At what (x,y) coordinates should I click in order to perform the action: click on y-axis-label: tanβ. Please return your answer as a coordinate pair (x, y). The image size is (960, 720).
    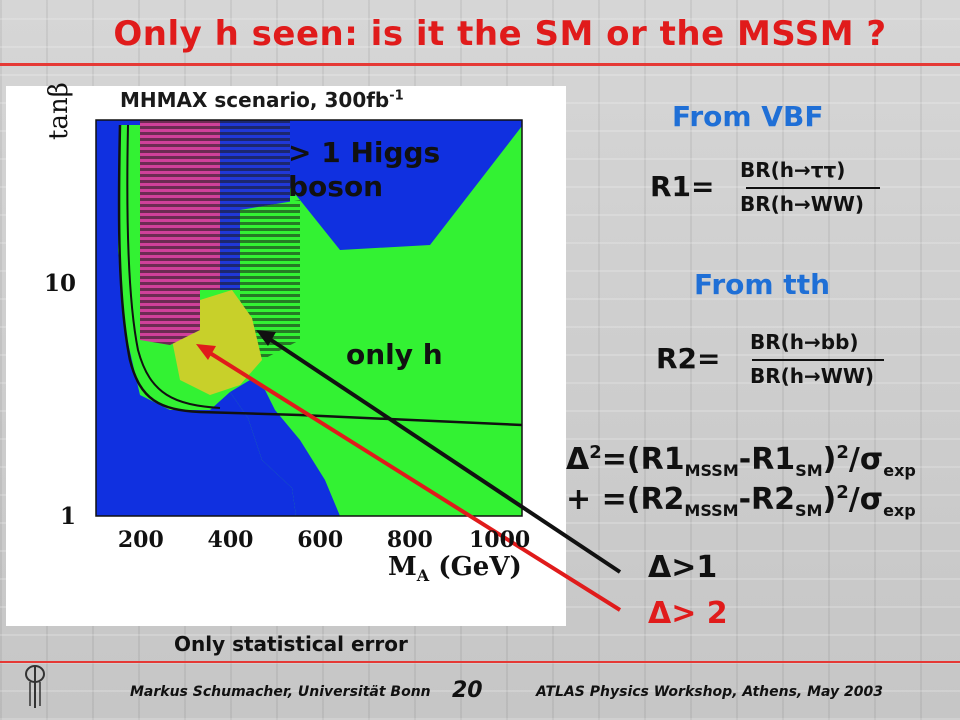
    Looking at the image, I should click on (59, 111).